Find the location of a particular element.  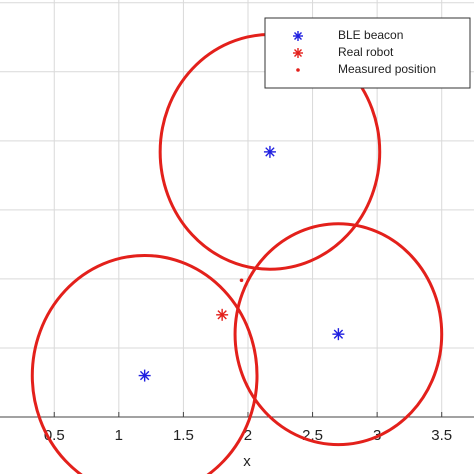

x-tick-label: 3.5 is located at coordinates (441, 435).